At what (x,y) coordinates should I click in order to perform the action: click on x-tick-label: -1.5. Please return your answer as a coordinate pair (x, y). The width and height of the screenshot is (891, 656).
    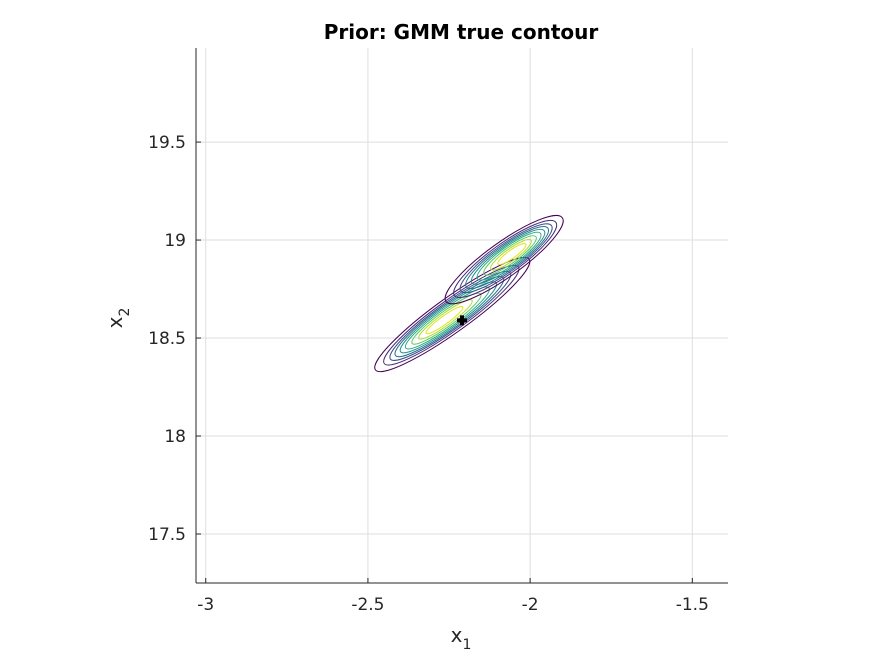
    Looking at the image, I should click on (692, 605).